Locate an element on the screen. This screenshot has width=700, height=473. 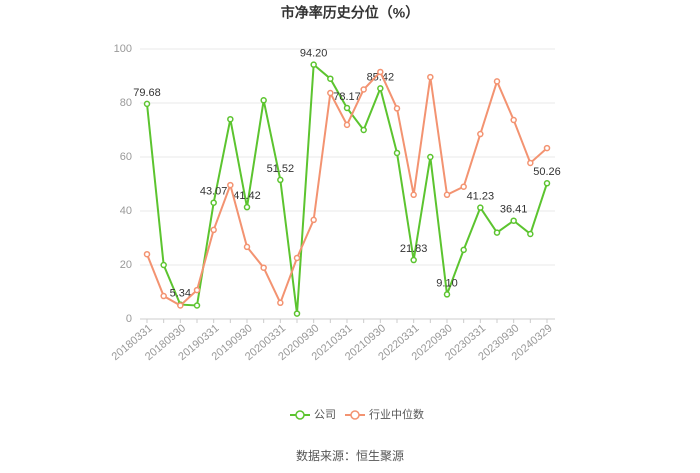
data-label: 9.10 is located at coordinates (446, 283).